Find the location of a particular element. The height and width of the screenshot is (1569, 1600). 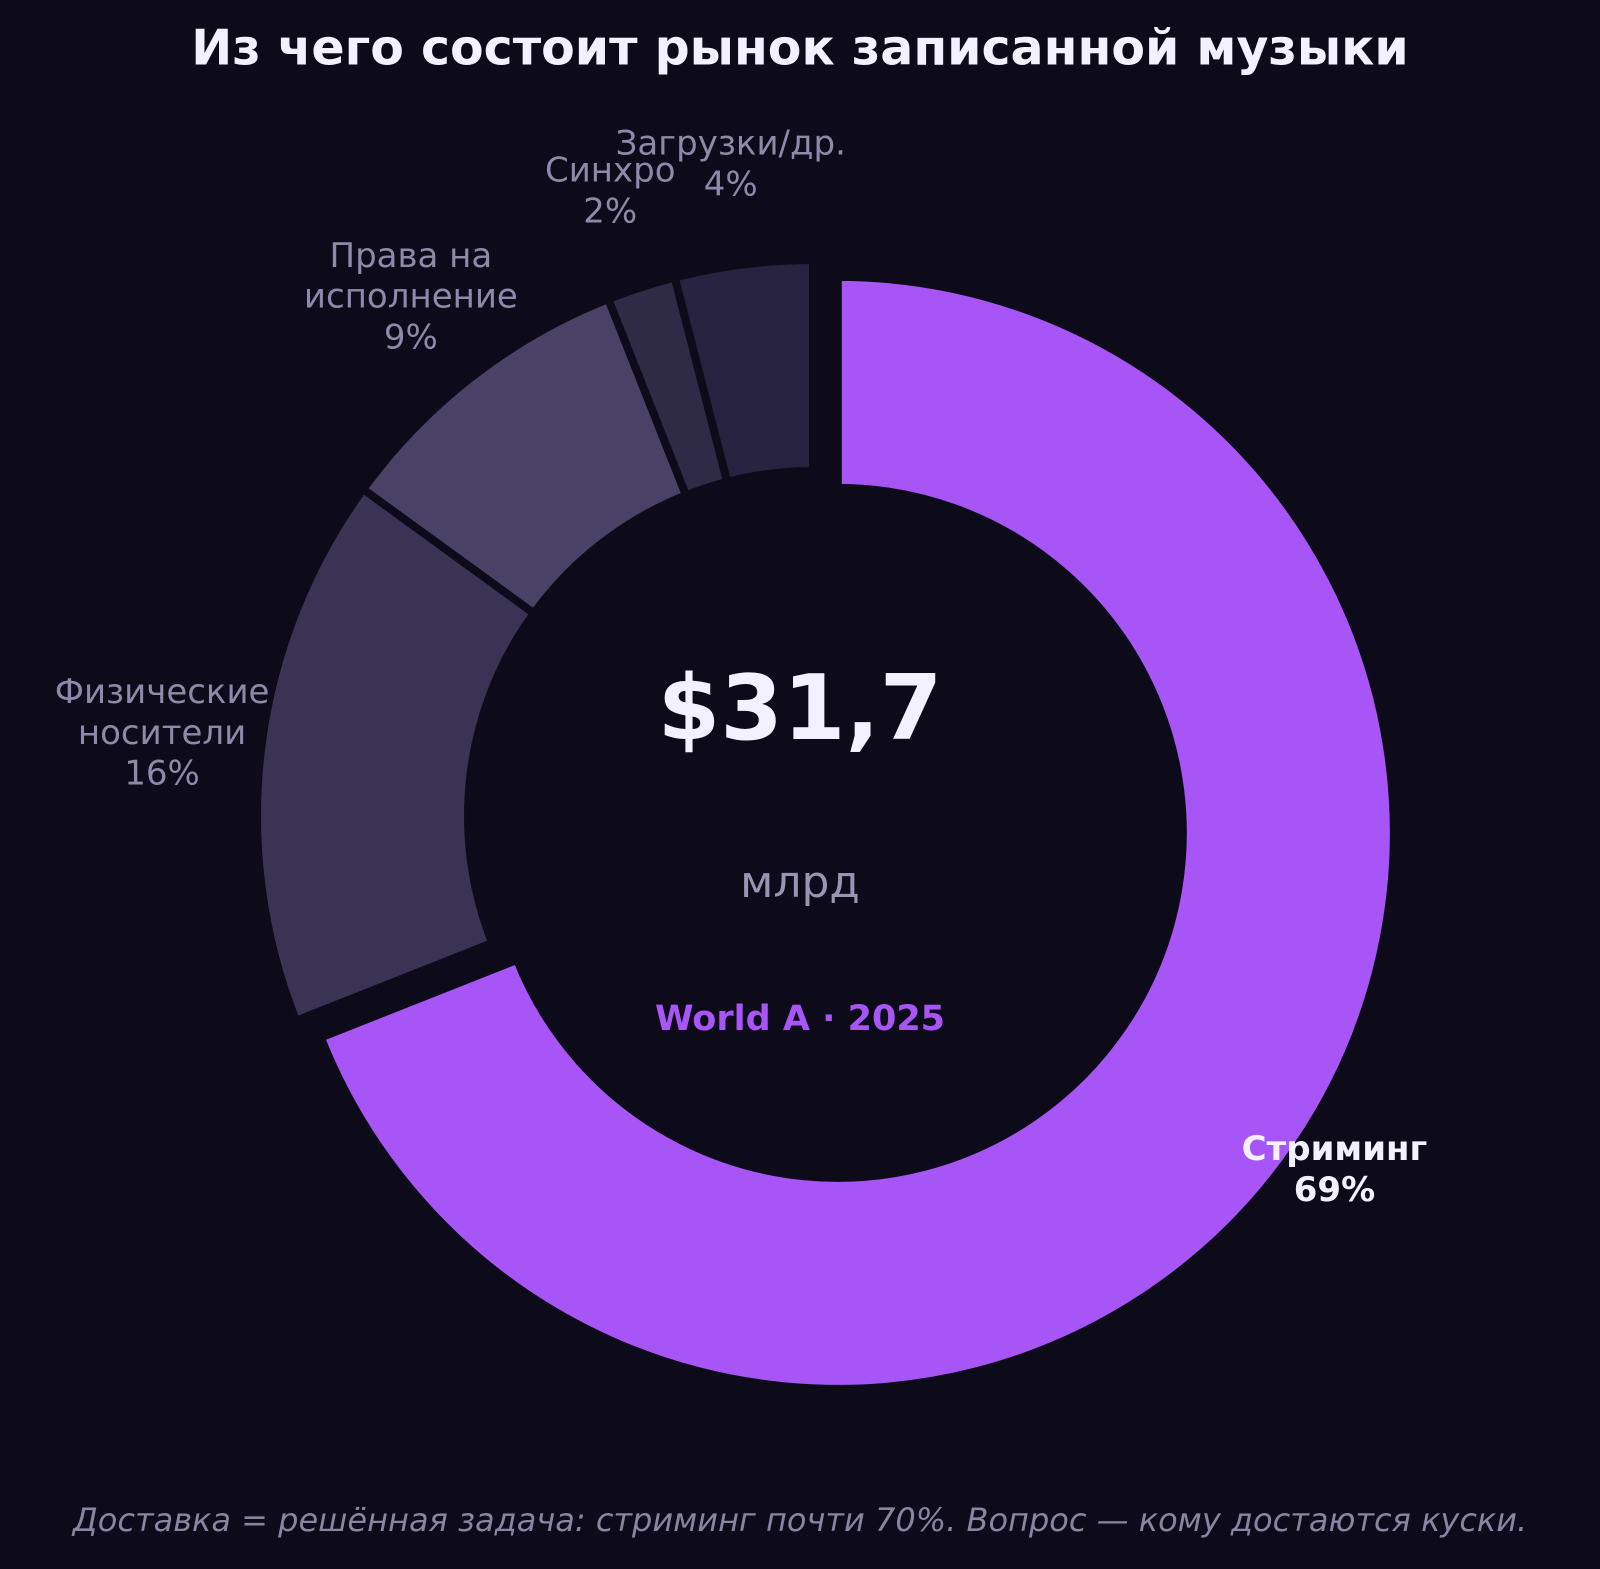

slice-label: Права на исполнение 9% is located at coordinates (411, 296).